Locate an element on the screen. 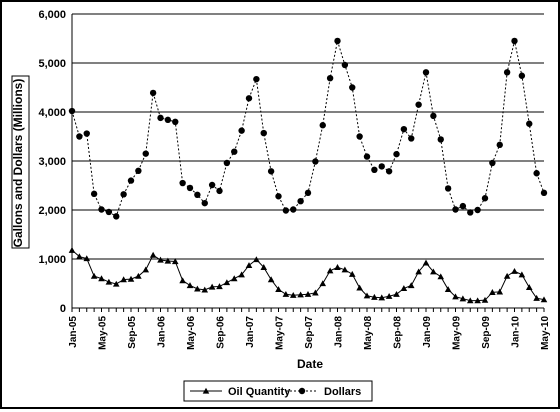  x-tick-label: Jan-10 is located at coordinates (516, 332).